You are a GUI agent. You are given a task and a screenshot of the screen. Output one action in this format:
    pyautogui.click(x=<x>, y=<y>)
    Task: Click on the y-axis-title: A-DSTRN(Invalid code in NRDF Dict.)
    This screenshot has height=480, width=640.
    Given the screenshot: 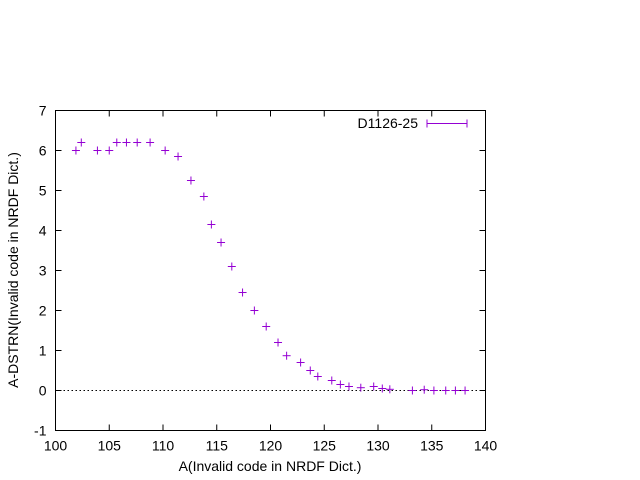 What is the action you would take?
    pyautogui.click(x=13, y=270)
    